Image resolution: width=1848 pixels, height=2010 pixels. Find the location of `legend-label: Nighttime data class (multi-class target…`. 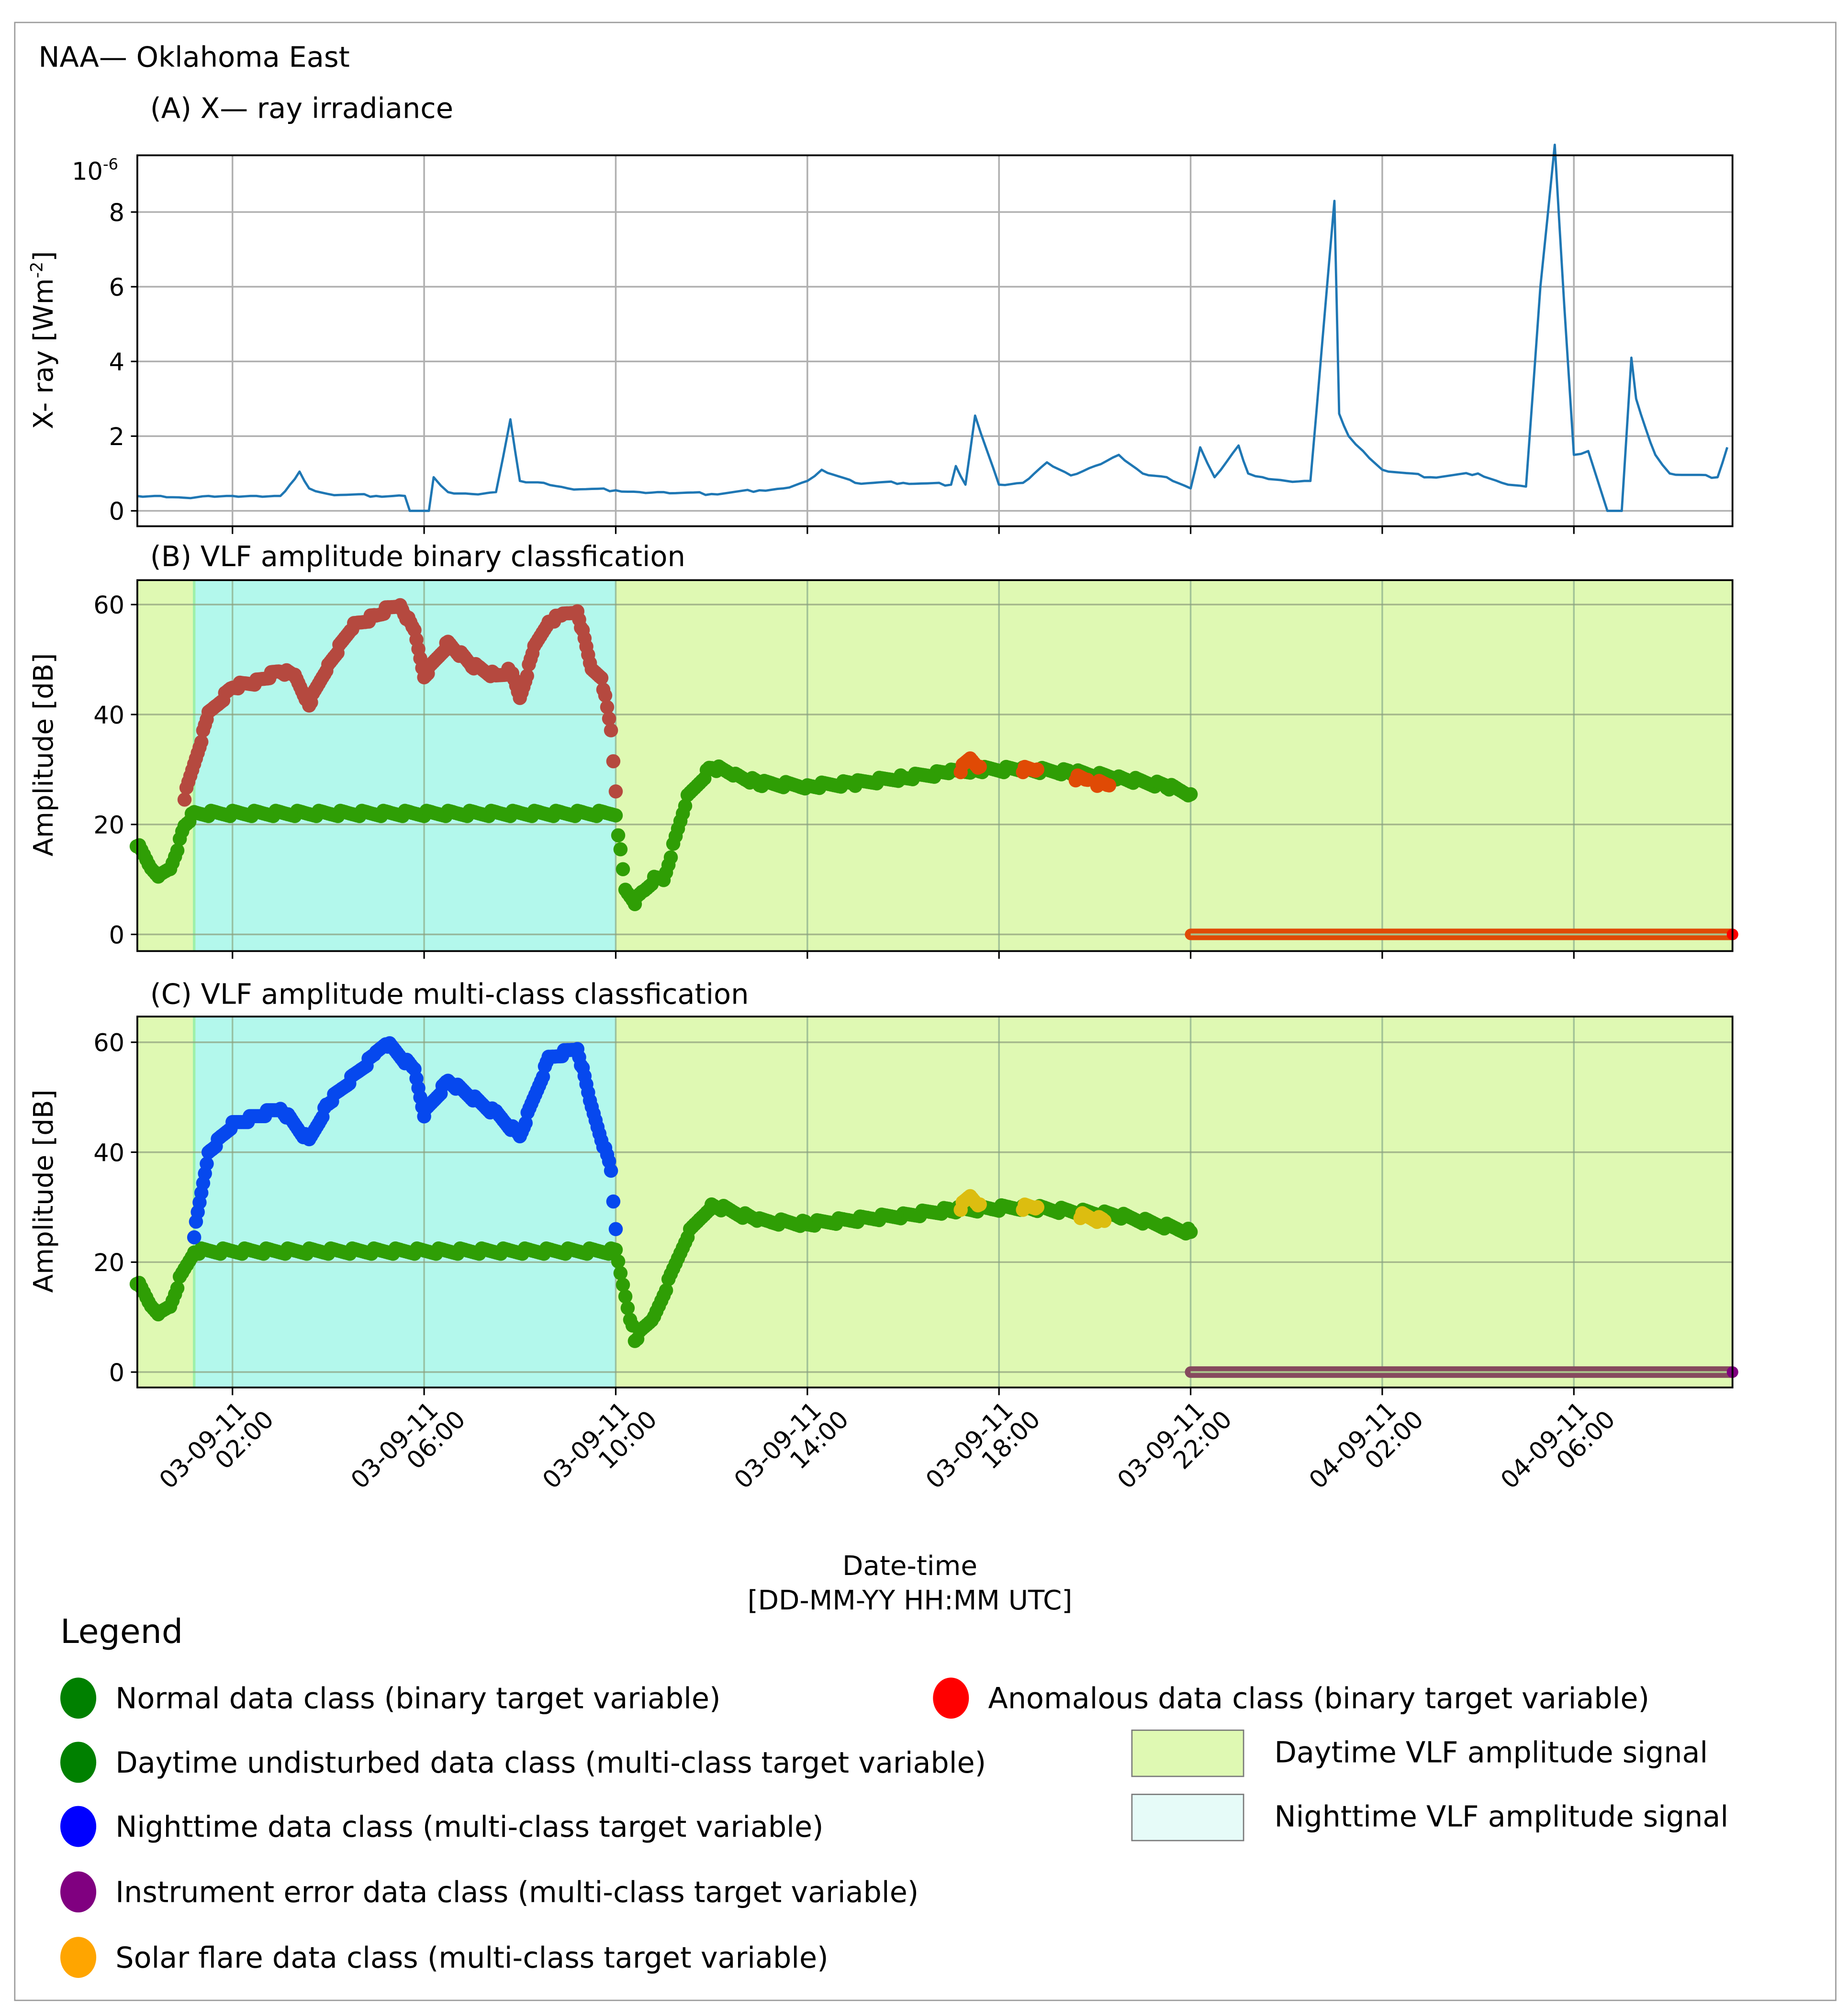

legend-label: Nighttime data class (multi-class target… is located at coordinates (469, 1827).